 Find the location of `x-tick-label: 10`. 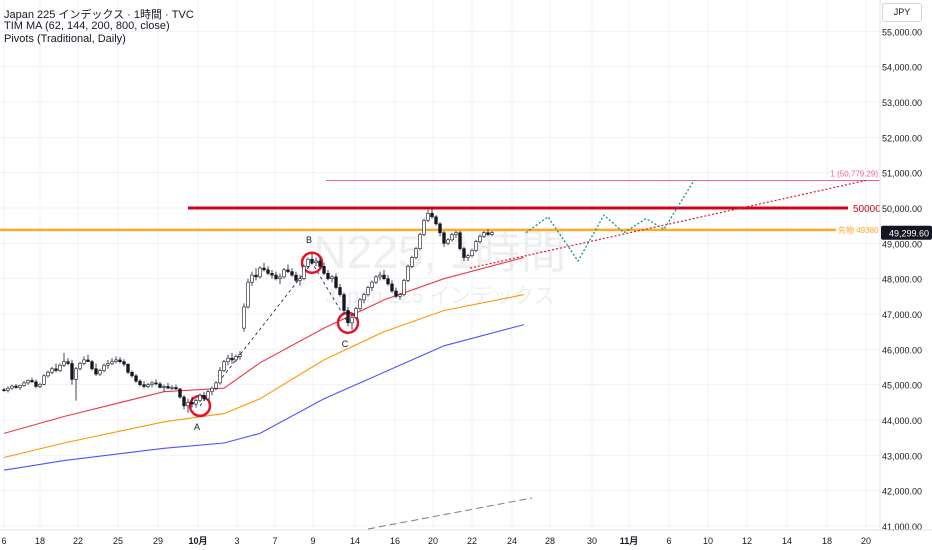

x-tick-label: 10 is located at coordinates (708, 541).